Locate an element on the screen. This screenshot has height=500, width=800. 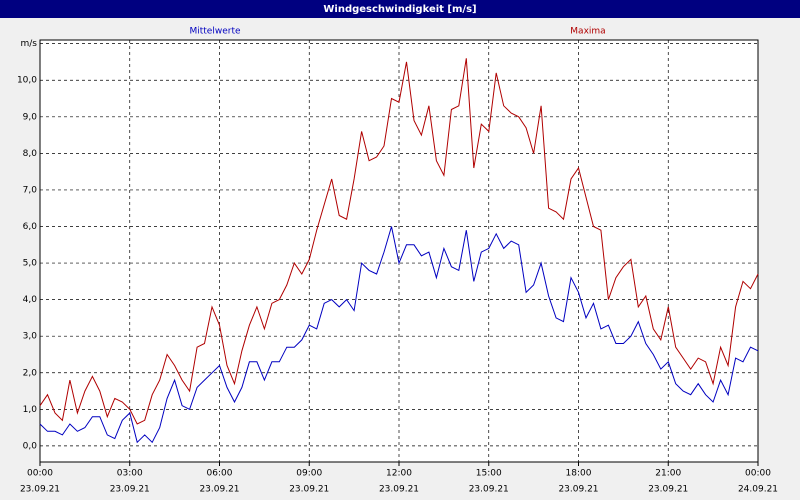
y-tick-label: 10,0 is located at coordinates (27, 81).